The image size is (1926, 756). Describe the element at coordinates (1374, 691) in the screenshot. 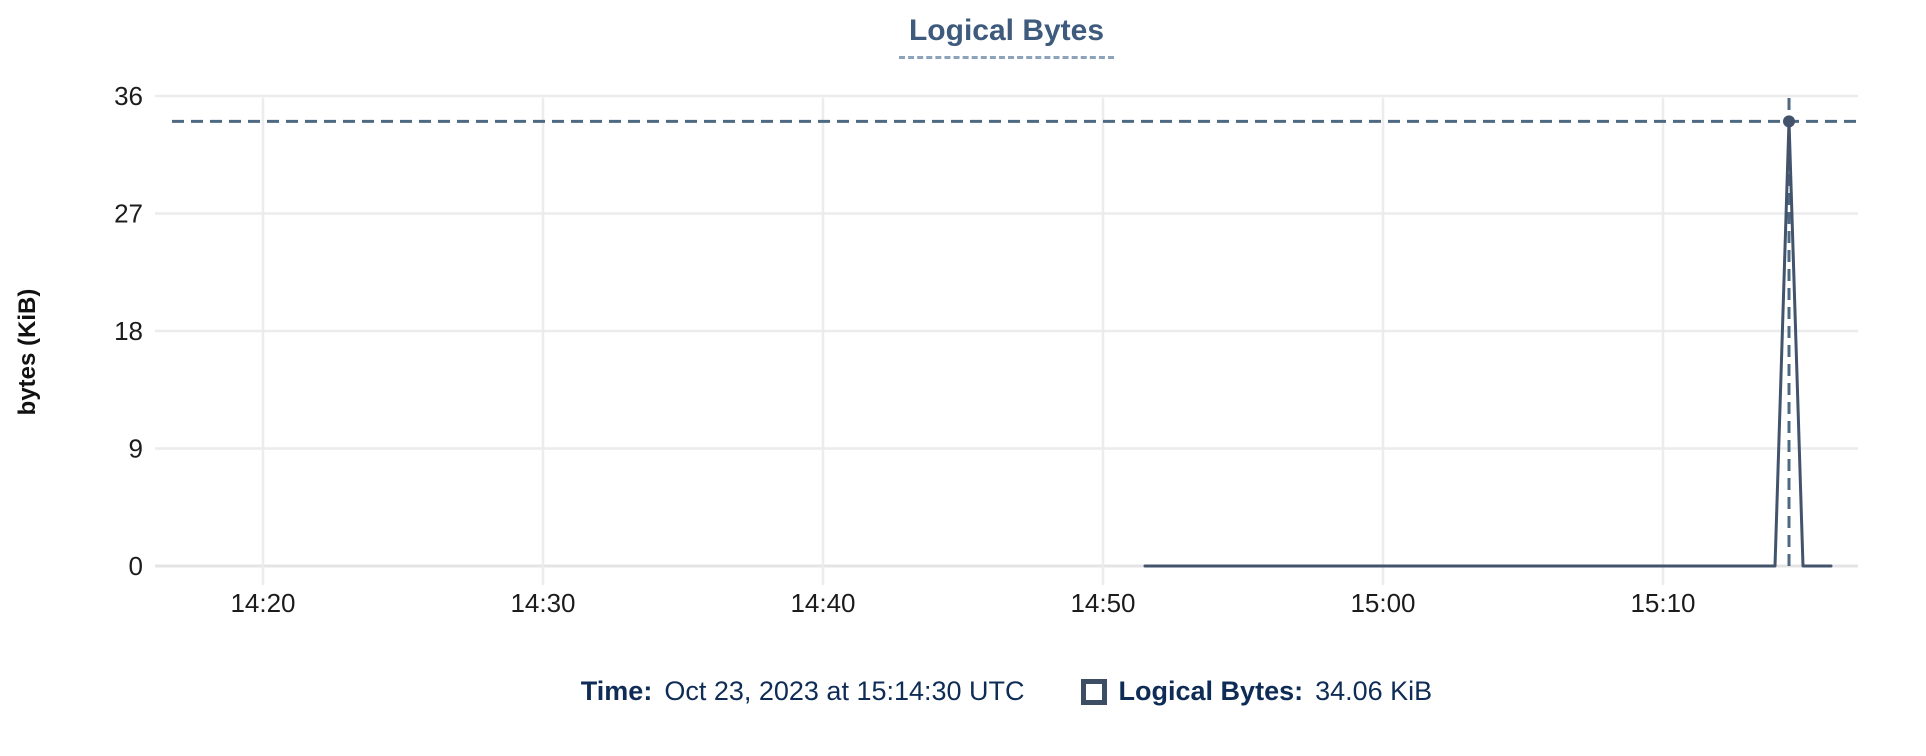

I see `series-readout-value: 34.06 KiB` at that location.